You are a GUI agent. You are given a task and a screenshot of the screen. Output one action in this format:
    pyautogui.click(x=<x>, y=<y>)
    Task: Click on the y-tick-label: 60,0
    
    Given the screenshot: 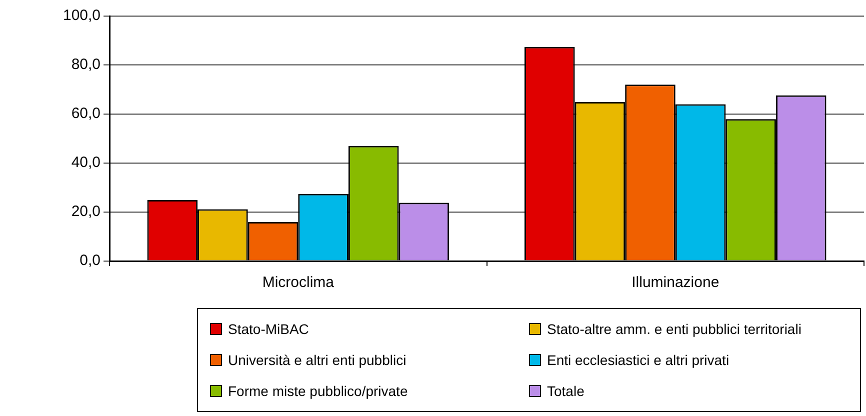 What is the action you would take?
    pyautogui.click(x=86, y=113)
    